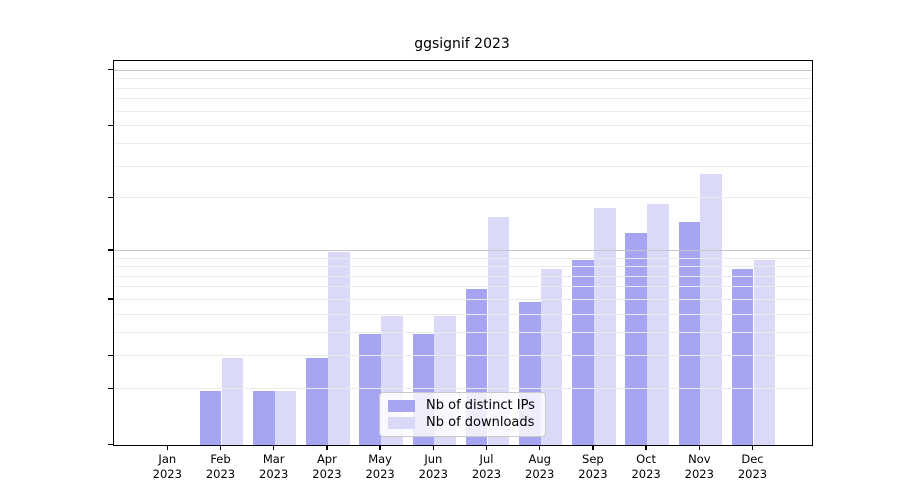 Image resolution: width=900 pixels, height=500 pixels. Describe the element at coordinates (285, 417) in the screenshot. I see `bar-downloads-mar-2023` at that location.